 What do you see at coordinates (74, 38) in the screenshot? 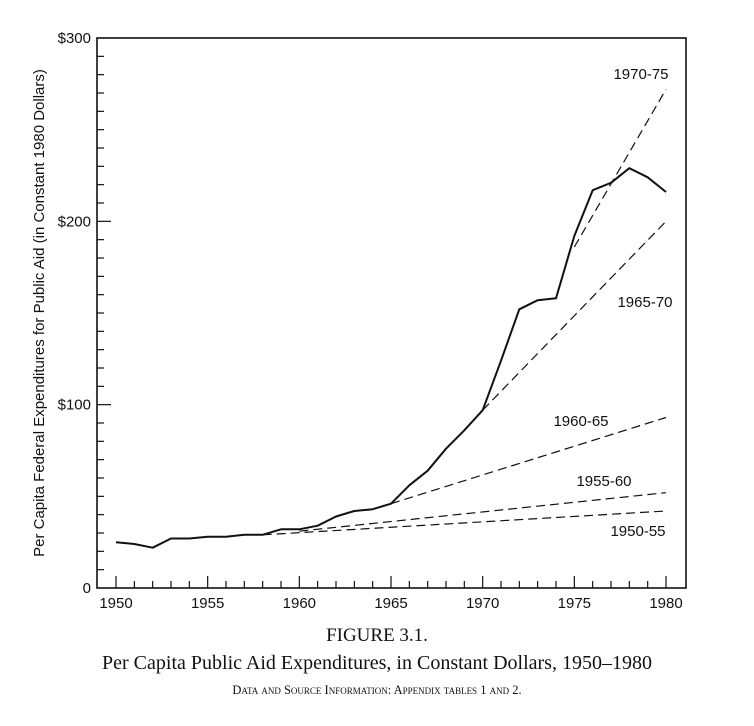
I see `y-tick-label: $300` at bounding box center [74, 38].